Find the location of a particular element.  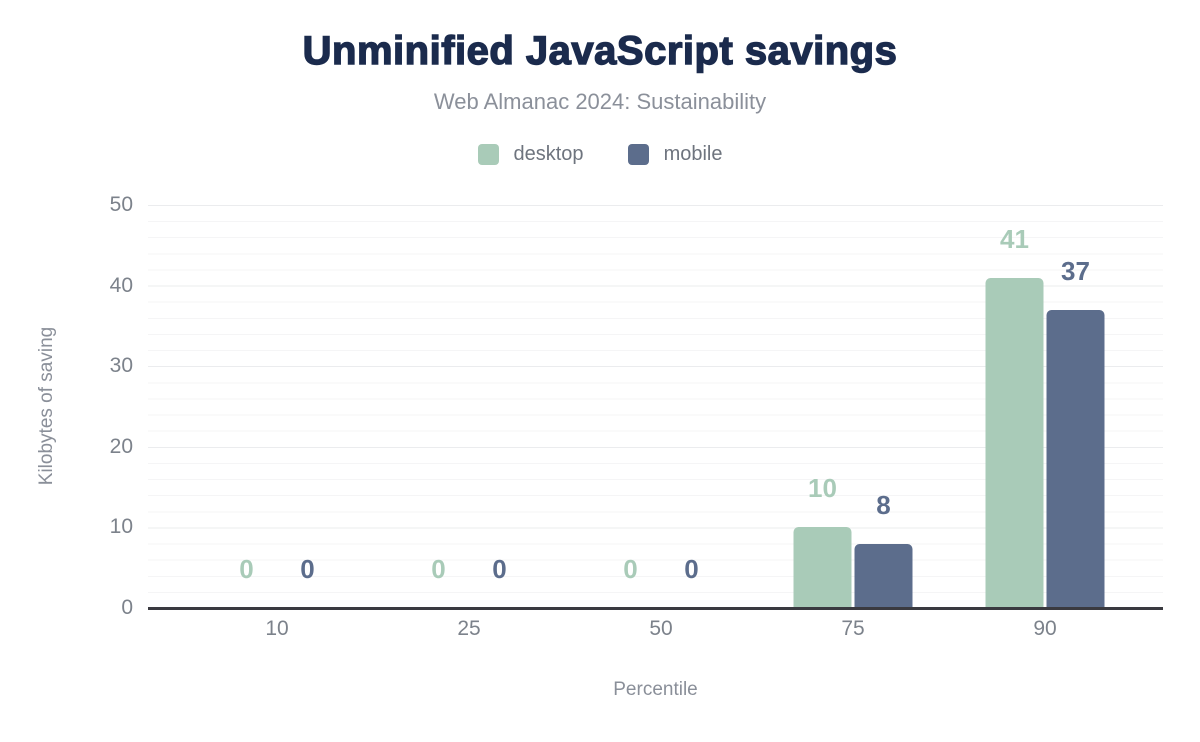

desktop-swatch is located at coordinates (488, 154).